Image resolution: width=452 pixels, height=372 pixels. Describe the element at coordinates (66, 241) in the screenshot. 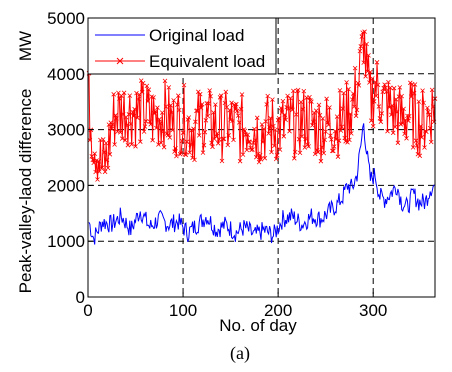

I see `y-tick-label: 1000` at that location.